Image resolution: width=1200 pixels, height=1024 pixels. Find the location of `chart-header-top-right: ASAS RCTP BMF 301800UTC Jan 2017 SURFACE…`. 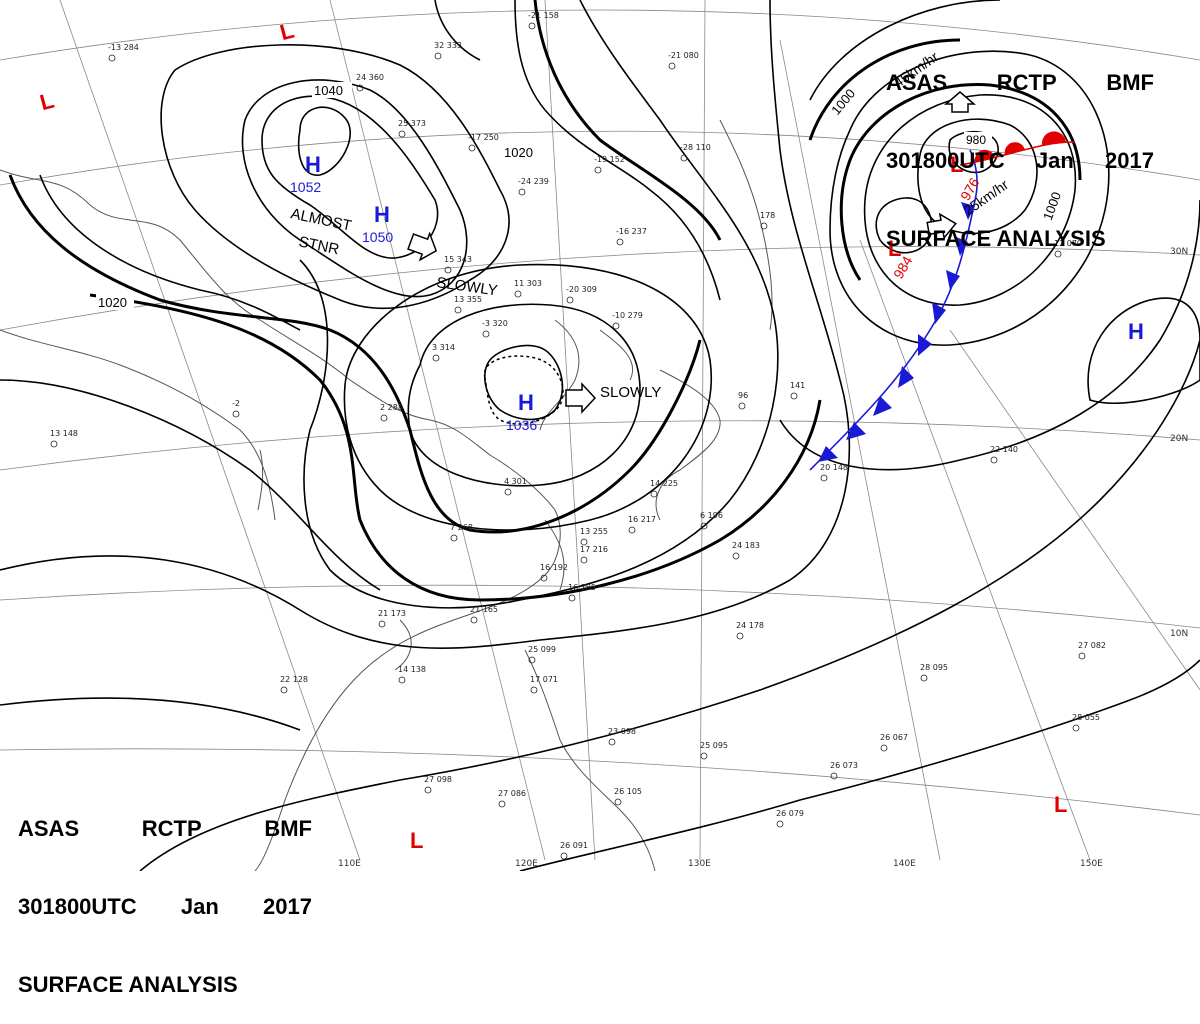

chart-header-top-right: ASAS RCTP BMF 301800UTC Jan 2017 SURFACE… is located at coordinates (1020, 148).